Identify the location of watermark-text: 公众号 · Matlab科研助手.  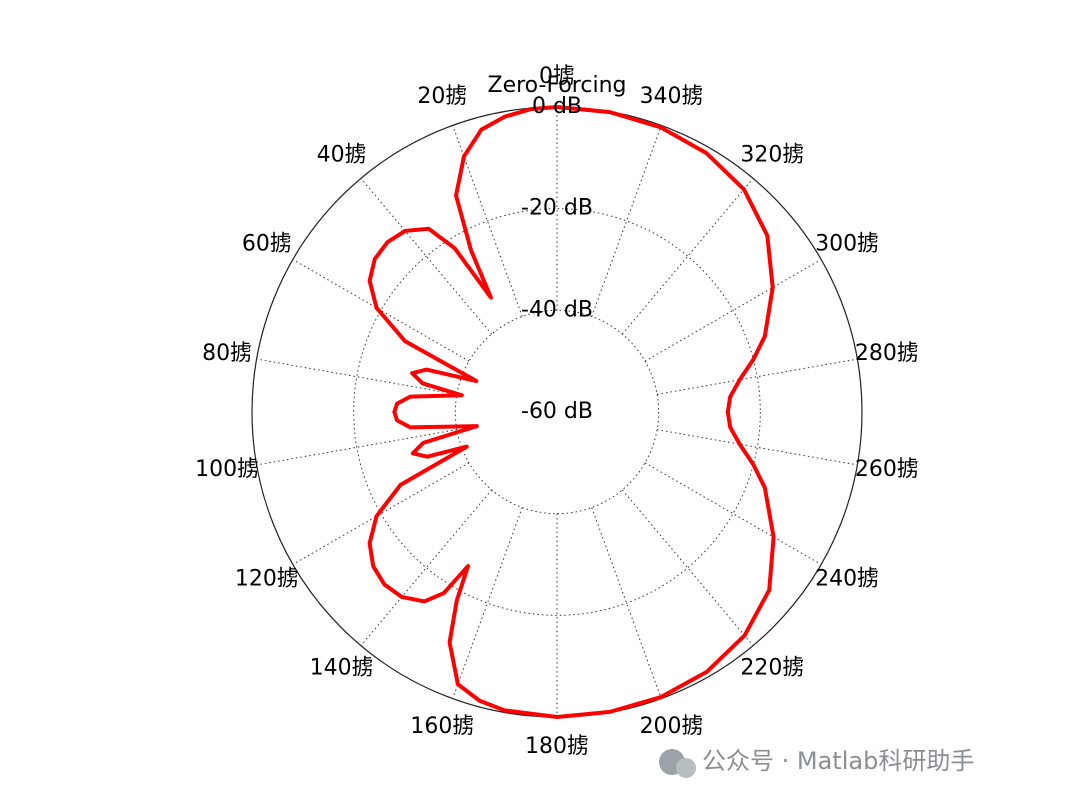
(838, 761).